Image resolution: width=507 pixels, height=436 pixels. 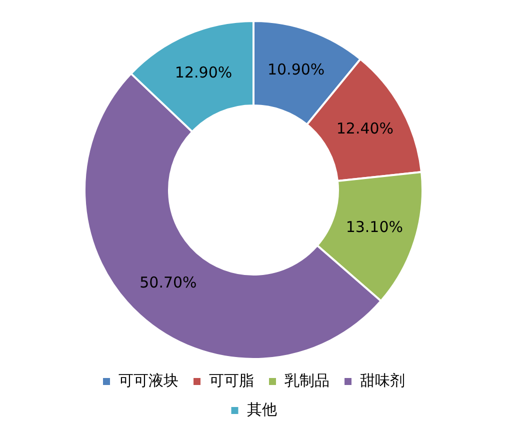 I want to click on legend-label: 可可脂, so click(x=231, y=380).